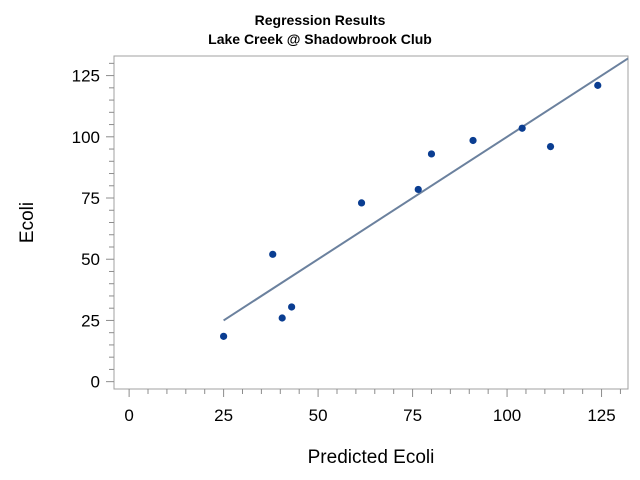 This screenshot has height=480, width=640. What do you see at coordinates (95, 382) in the screenshot?
I see `y-tick-label: 0` at bounding box center [95, 382].